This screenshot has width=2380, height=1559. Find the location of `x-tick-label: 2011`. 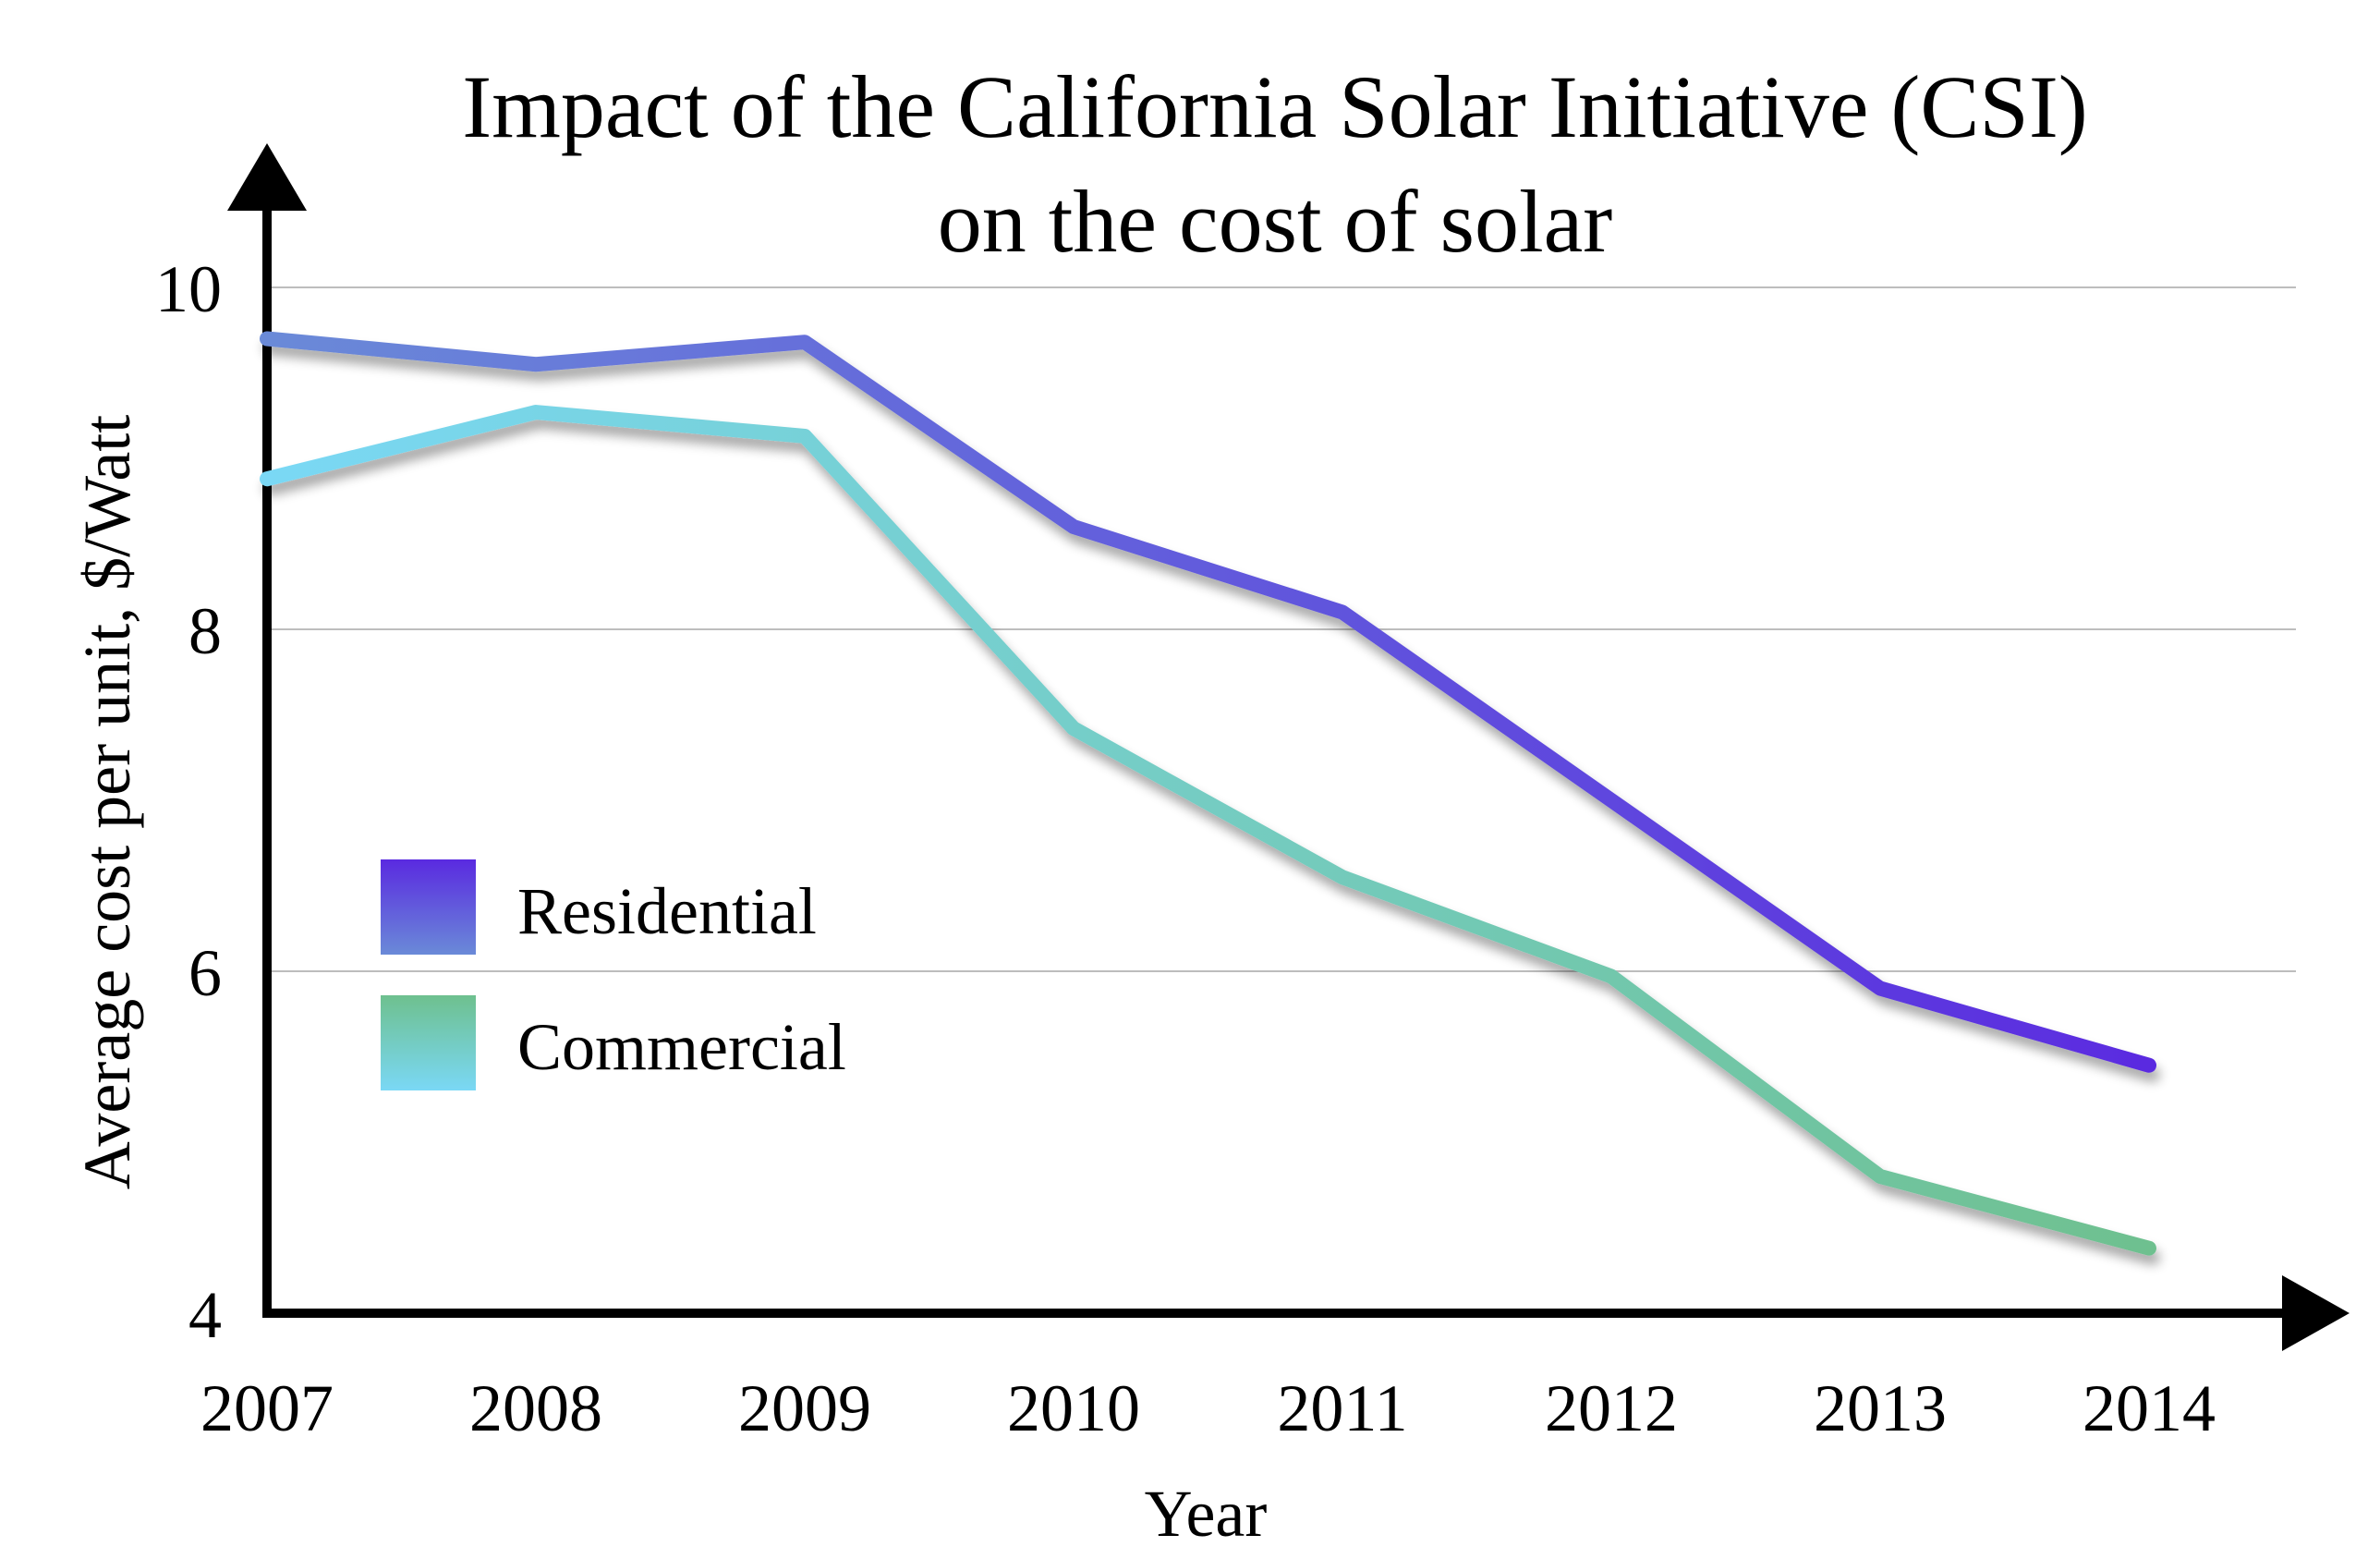

x-tick-label: 2011 is located at coordinates (1342, 1408).